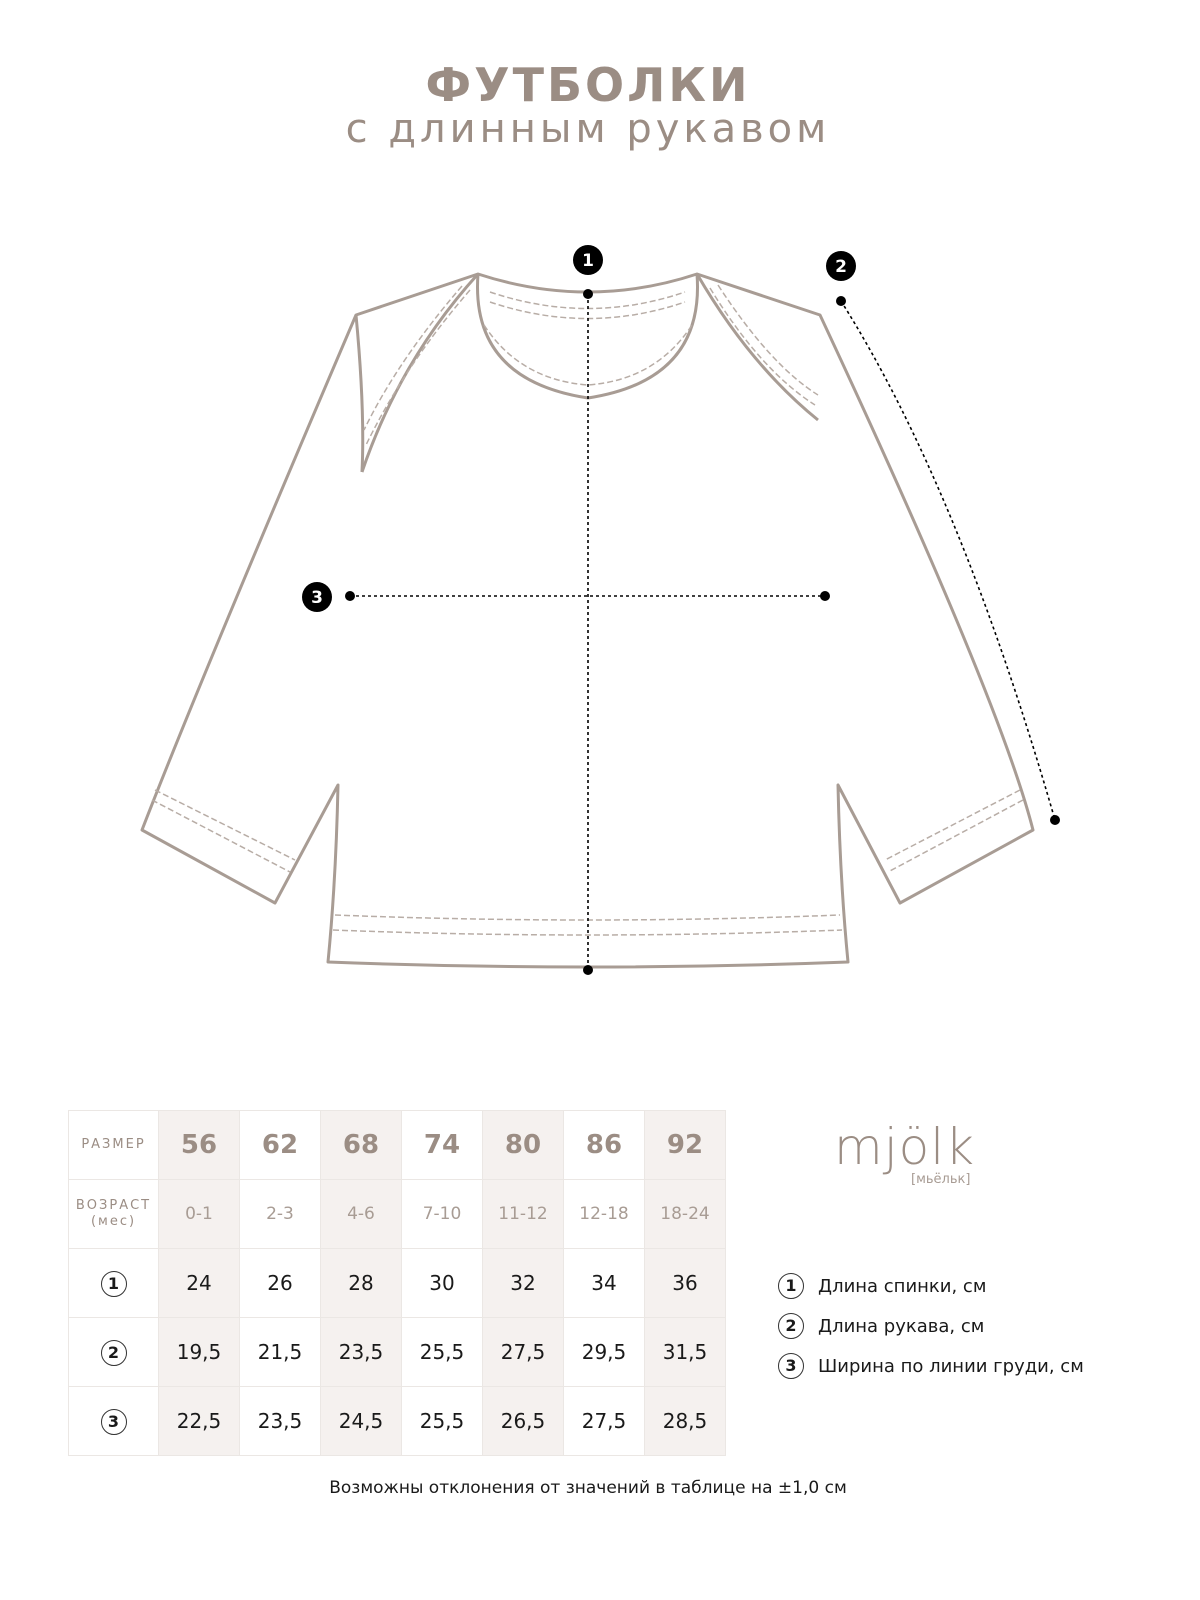  What do you see at coordinates (199, 1214) in the screenshot?
I see `age-cell: 0-1` at bounding box center [199, 1214].